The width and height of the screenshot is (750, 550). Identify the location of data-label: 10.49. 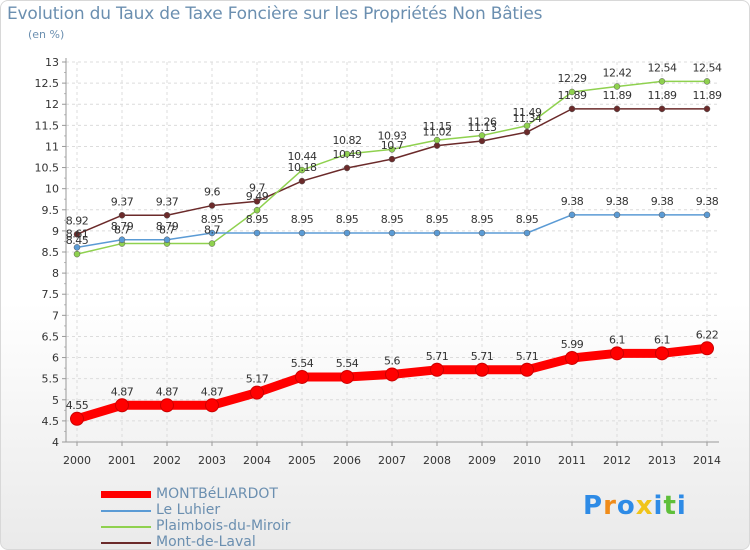
(347, 154).